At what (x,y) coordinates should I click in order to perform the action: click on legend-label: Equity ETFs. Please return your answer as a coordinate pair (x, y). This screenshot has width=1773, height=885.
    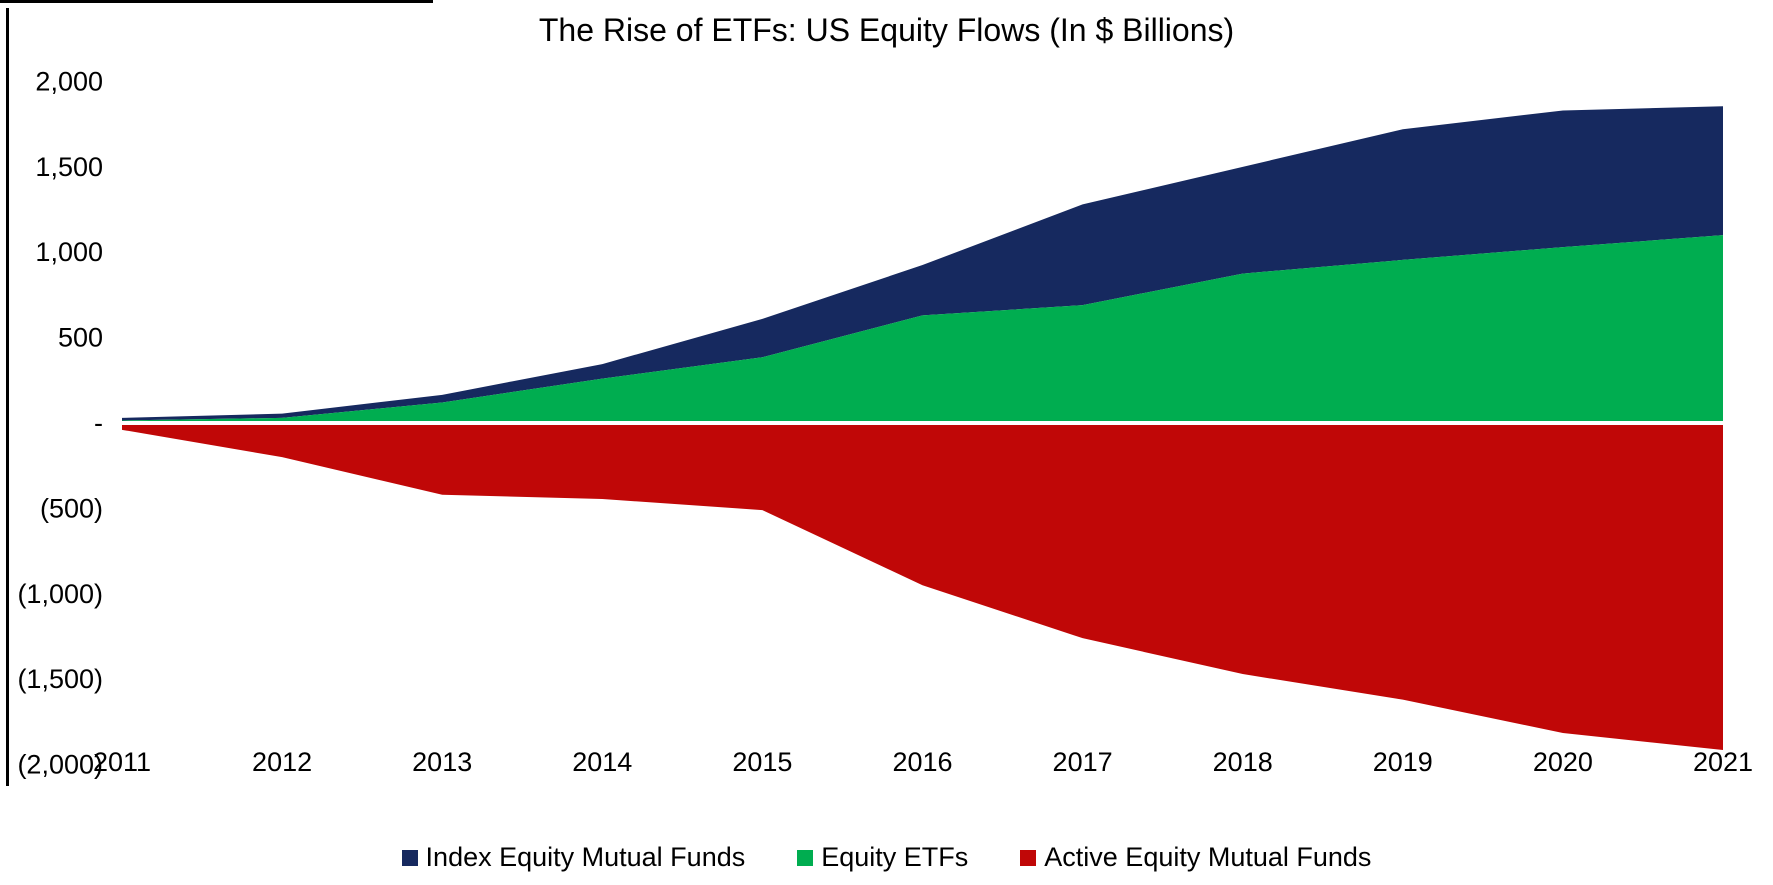
    Looking at the image, I should click on (895, 857).